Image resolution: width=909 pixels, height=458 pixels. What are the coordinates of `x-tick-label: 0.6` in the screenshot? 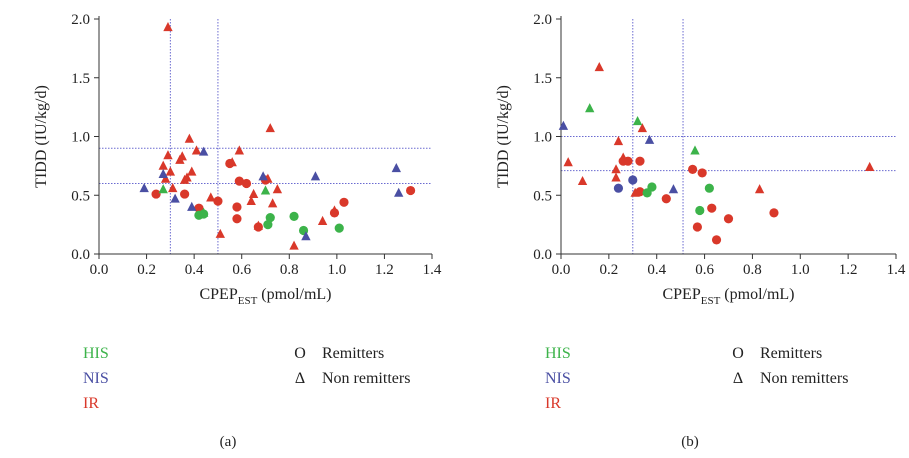 It's located at (704, 270).